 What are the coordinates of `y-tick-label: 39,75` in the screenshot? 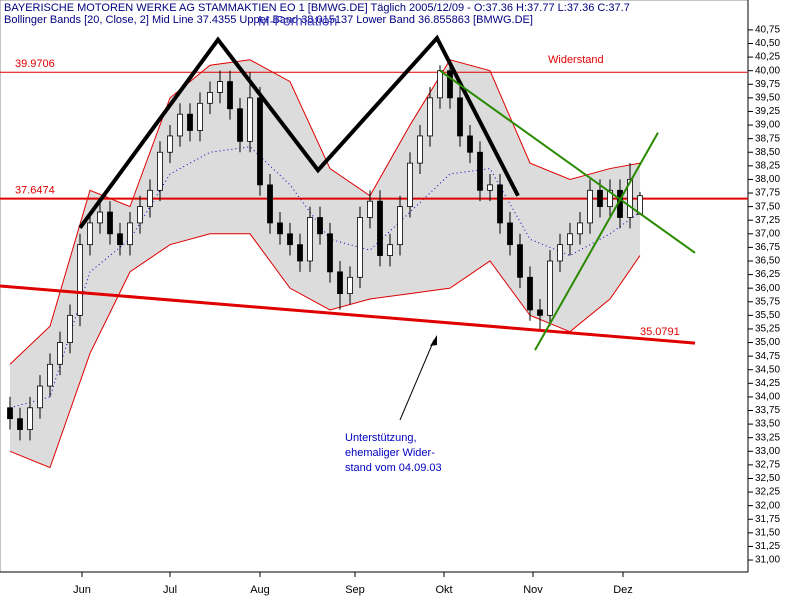 It's located at (767, 84).